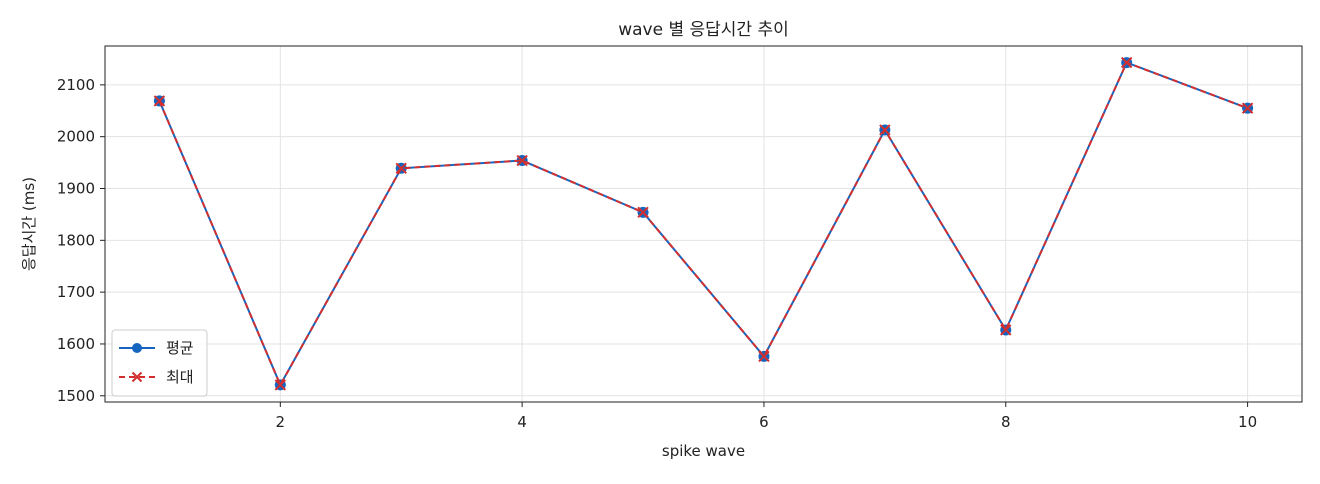 This screenshot has width=1320, height=484. I want to click on y-axis-label: 응답시간 (ms), so click(29, 224).